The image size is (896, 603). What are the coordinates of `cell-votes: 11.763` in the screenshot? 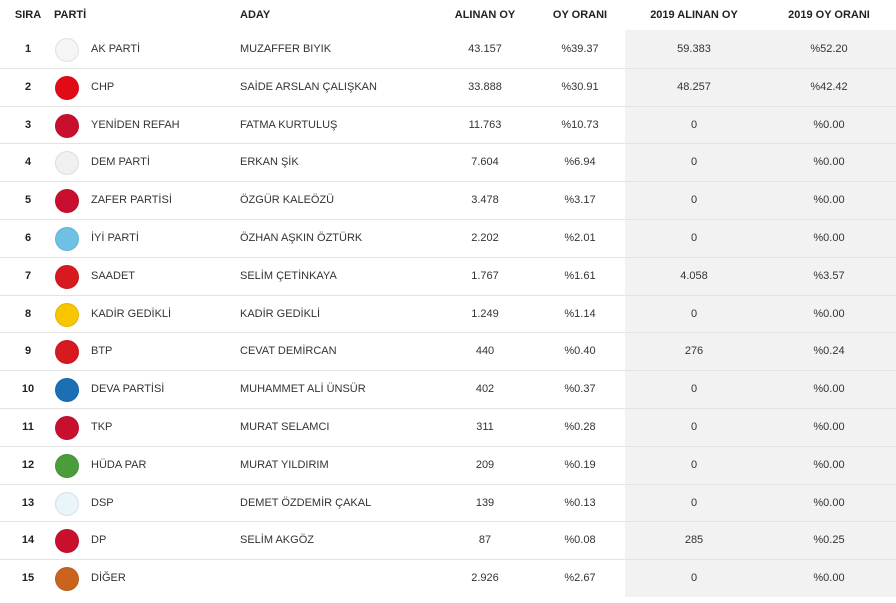 It's located at (485, 124).